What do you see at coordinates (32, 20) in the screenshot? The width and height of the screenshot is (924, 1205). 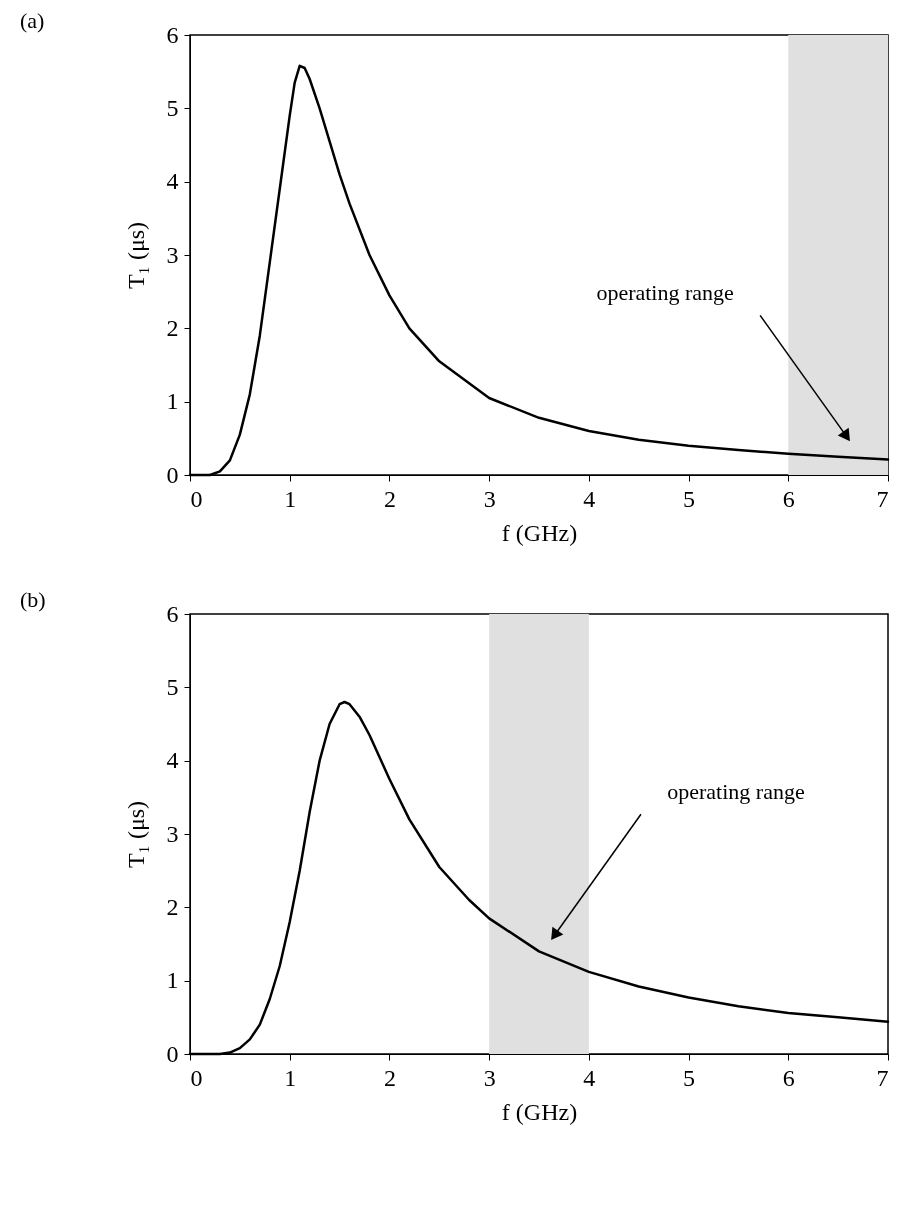 I see `chart-title: (a)` at bounding box center [32, 20].